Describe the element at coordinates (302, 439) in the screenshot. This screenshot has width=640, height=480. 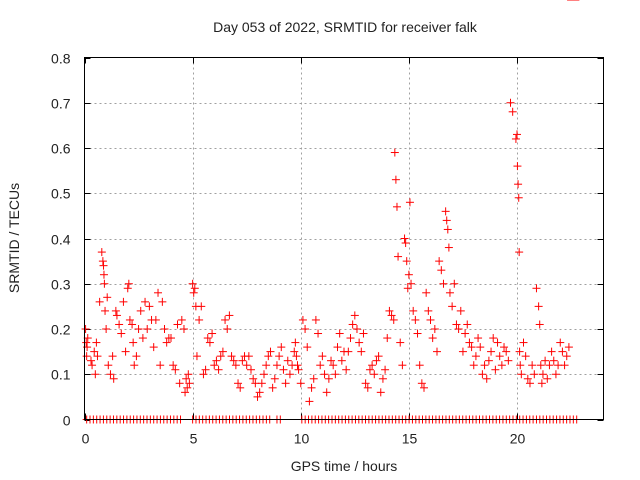
I see `x-tick-label: 10` at that location.